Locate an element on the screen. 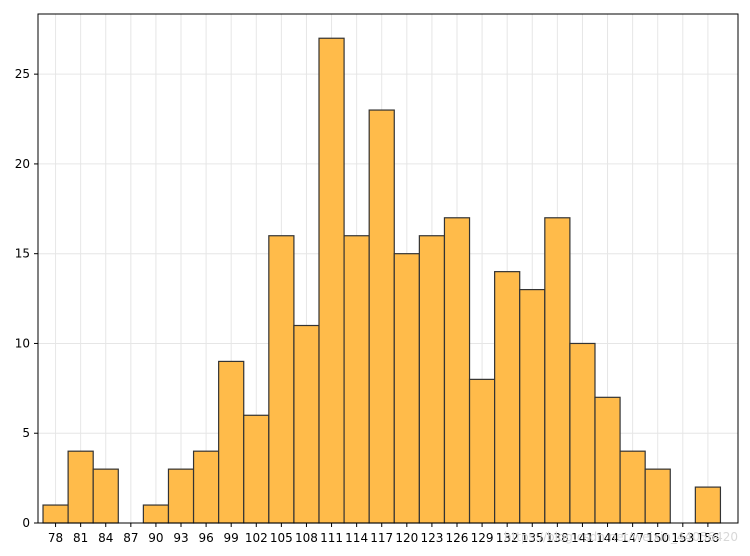  x-tick-label: 90 is located at coordinates (155, 538).